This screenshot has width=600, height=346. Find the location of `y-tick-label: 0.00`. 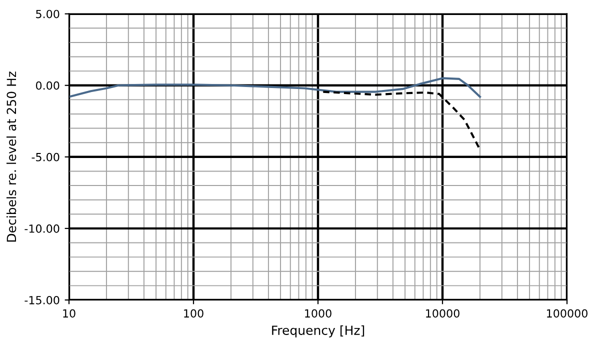

y-tick-label: 0.00 is located at coordinates (48, 85).